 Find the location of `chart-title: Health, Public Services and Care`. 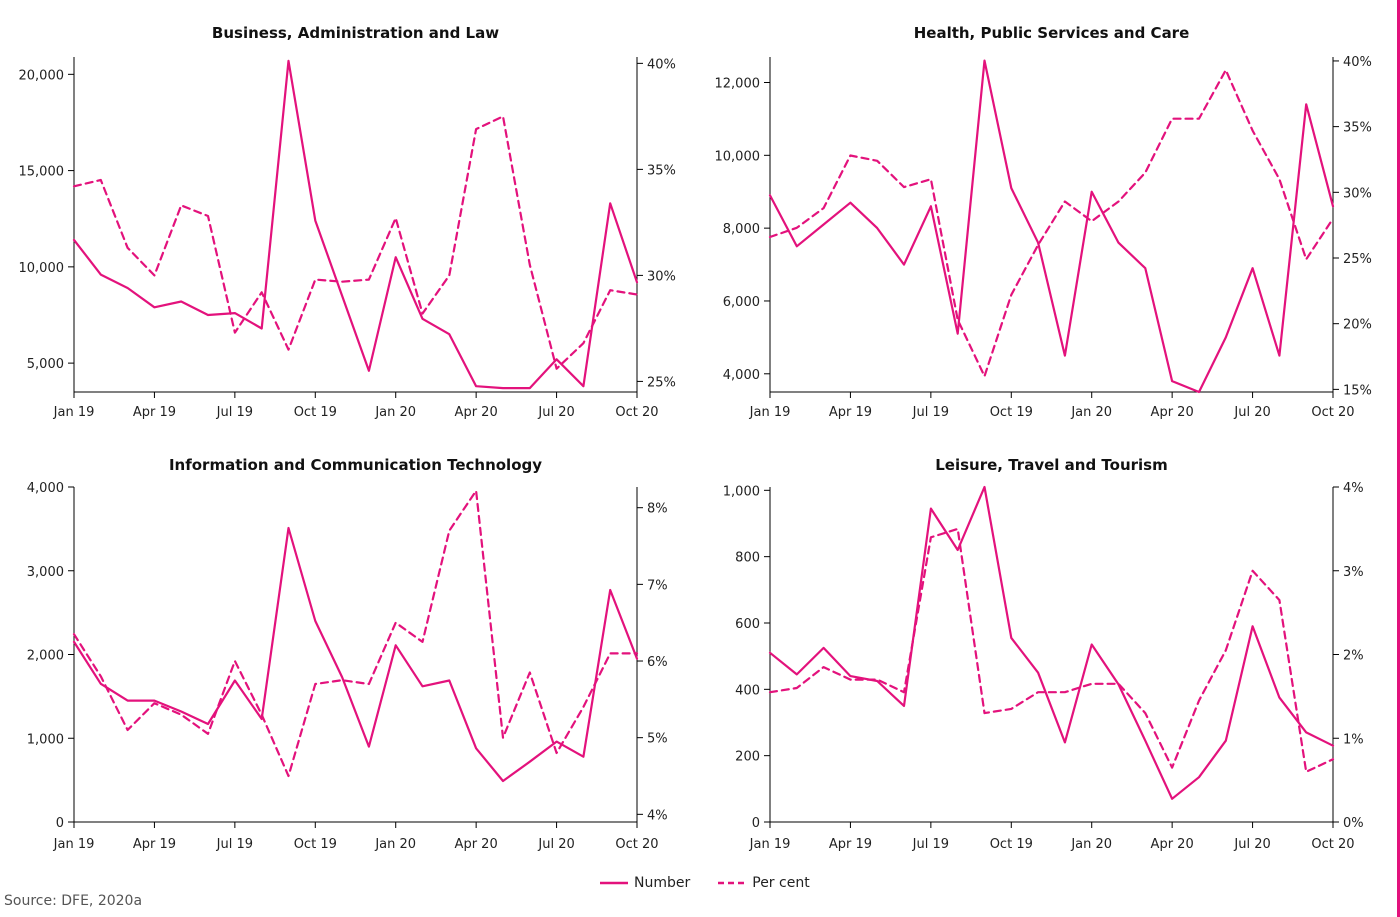

chart-title: Health, Public Services and Care is located at coordinates (1052, 33).